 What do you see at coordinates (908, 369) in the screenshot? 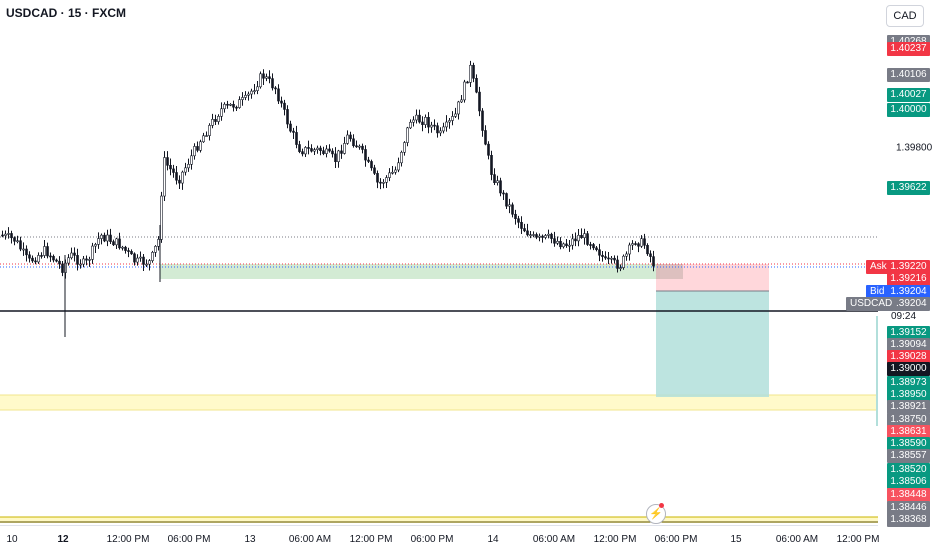
I see `price-label: 1.39000` at bounding box center [908, 369].